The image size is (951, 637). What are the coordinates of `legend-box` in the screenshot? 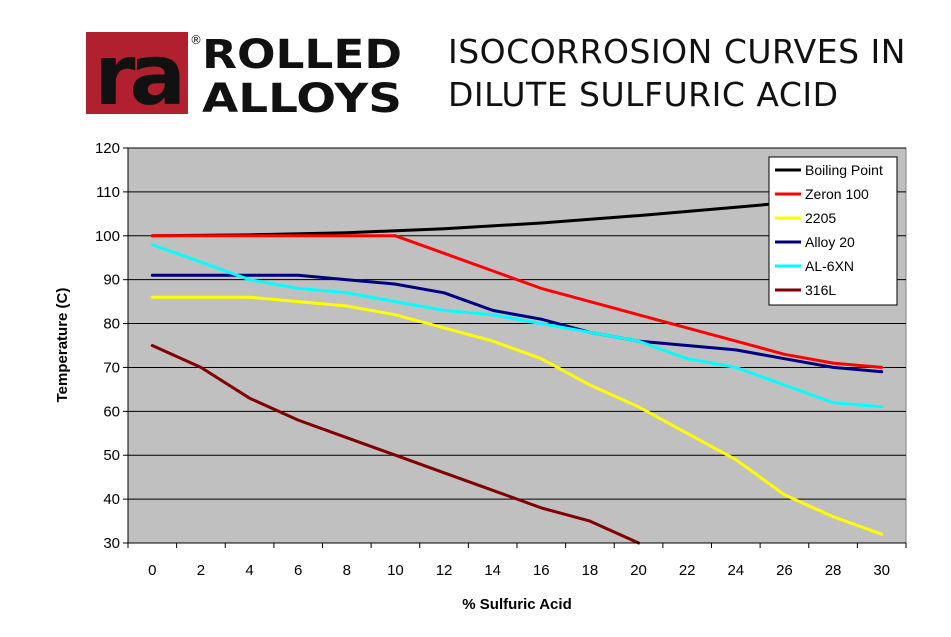 It's located at (833, 231).